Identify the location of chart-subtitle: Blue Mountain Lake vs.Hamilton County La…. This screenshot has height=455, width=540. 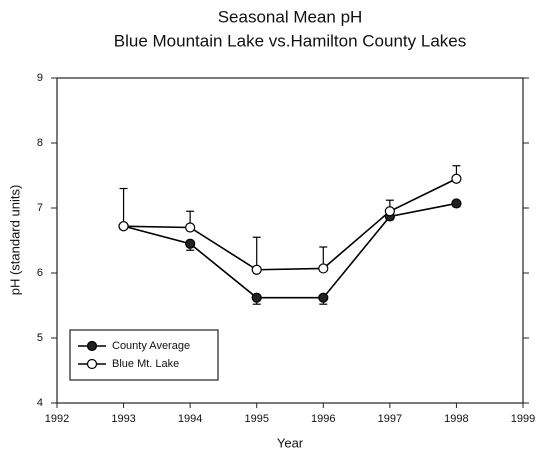
(290, 40).